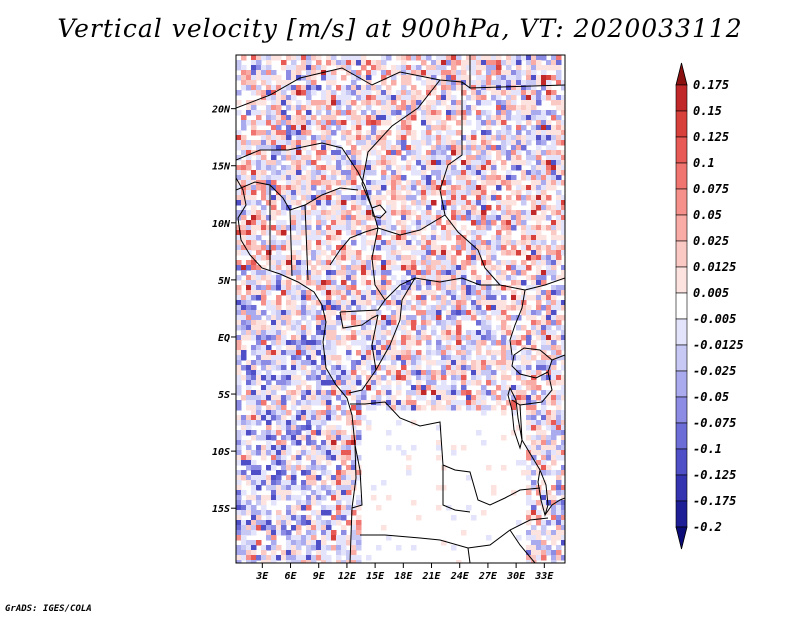 This screenshot has height=618, width=800. Describe the element at coordinates (319, 576) in the screenshot. I see `x-tick-label: 9E` at that location.